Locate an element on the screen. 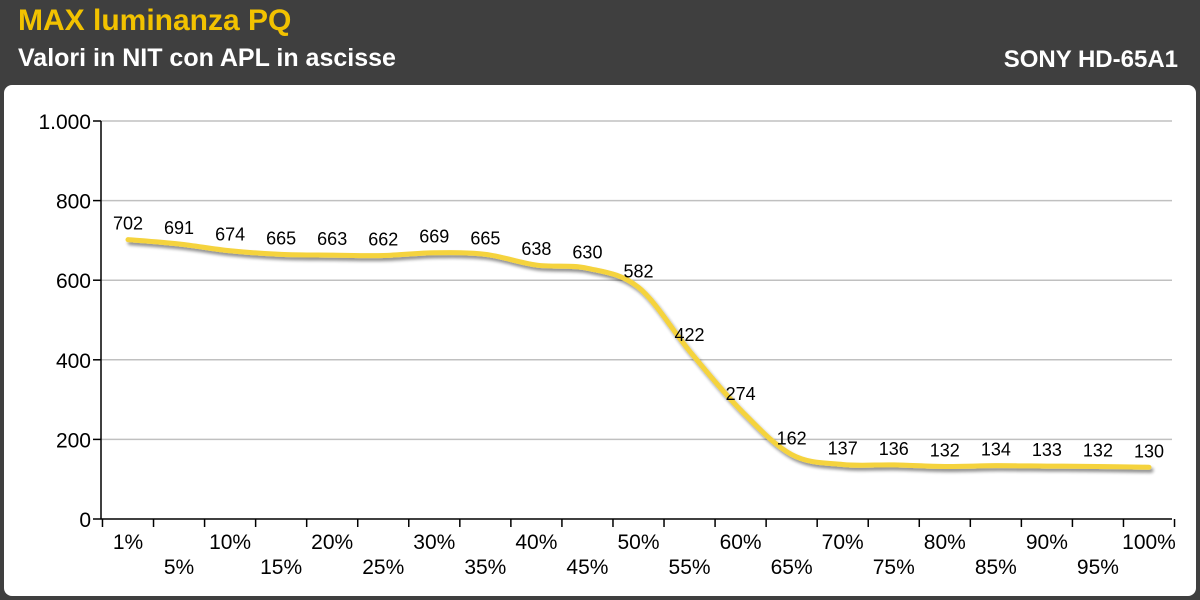 Image resolution: width=1200 pixels, height=600 pixels. x-tick-label: 35% is located at coordinates (485, 567).